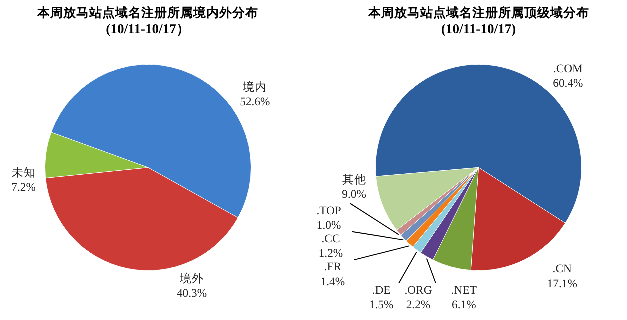 Image resolution: width=627 pixels, height=320 pixels. What do you see at coordinates (24, 187) in the screenshot?
I see `data-label: 7.2%` at bounding box center [24, 187].